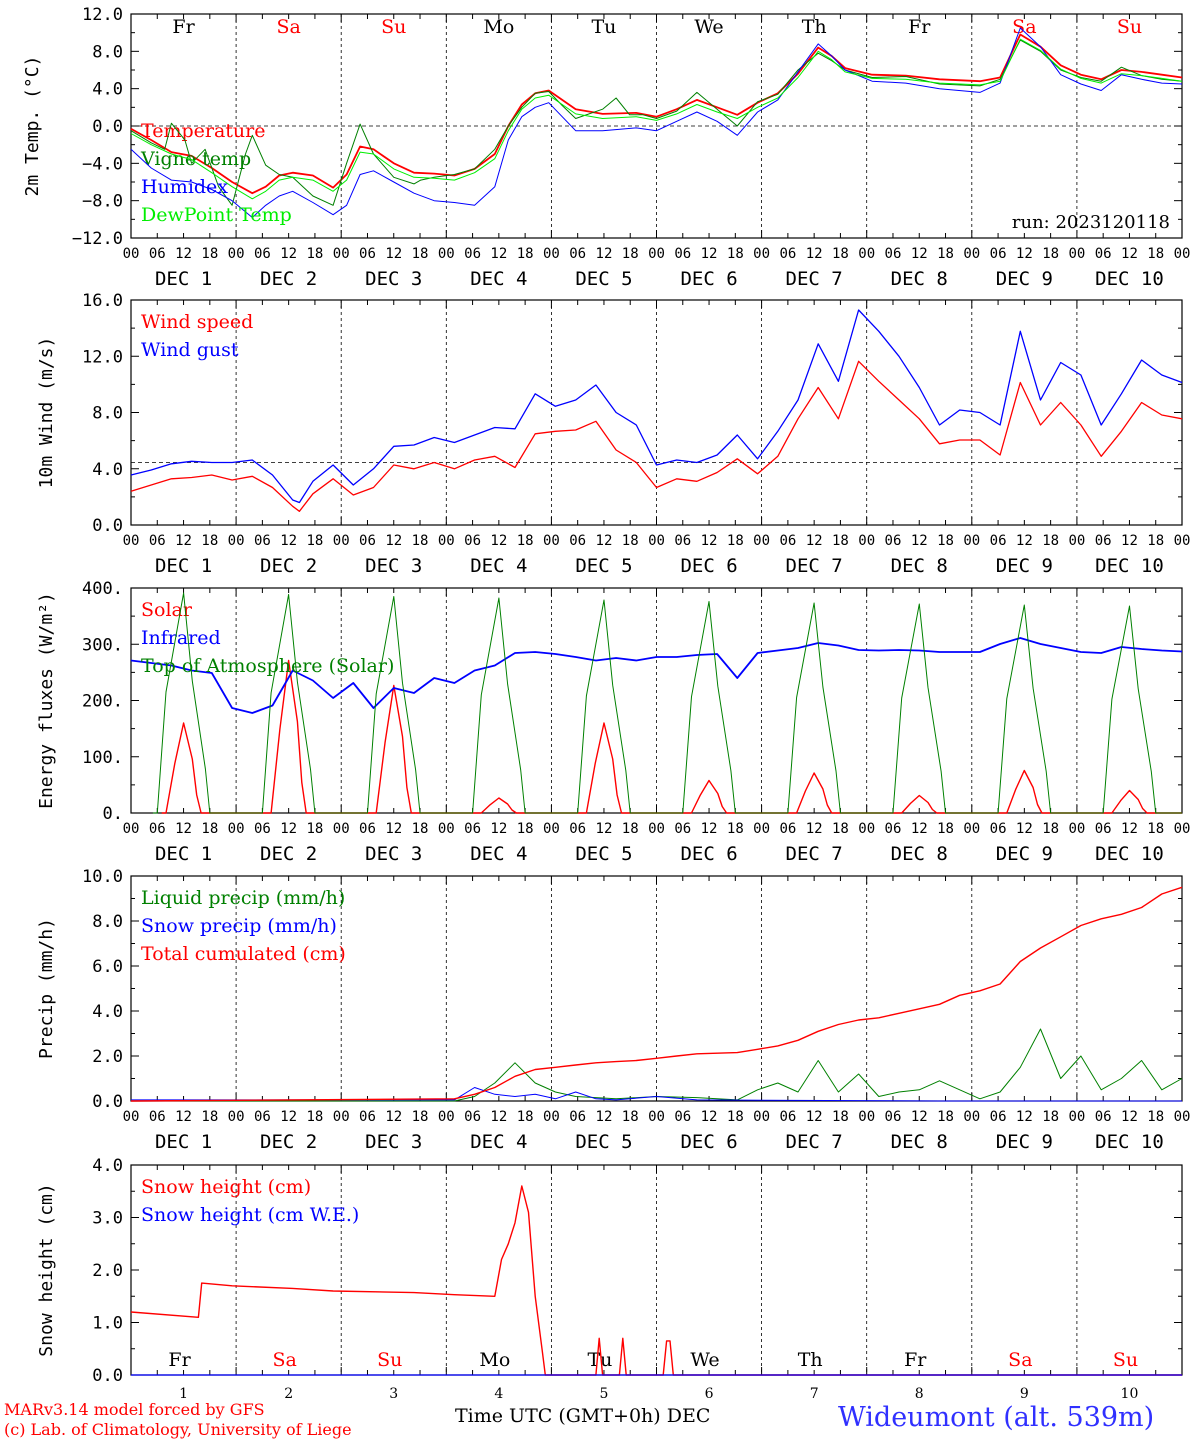  What do you see at coordinates (498, 27) in the screenshot?
I see `weekday-label: Mo` at bounding box center [498, 27].